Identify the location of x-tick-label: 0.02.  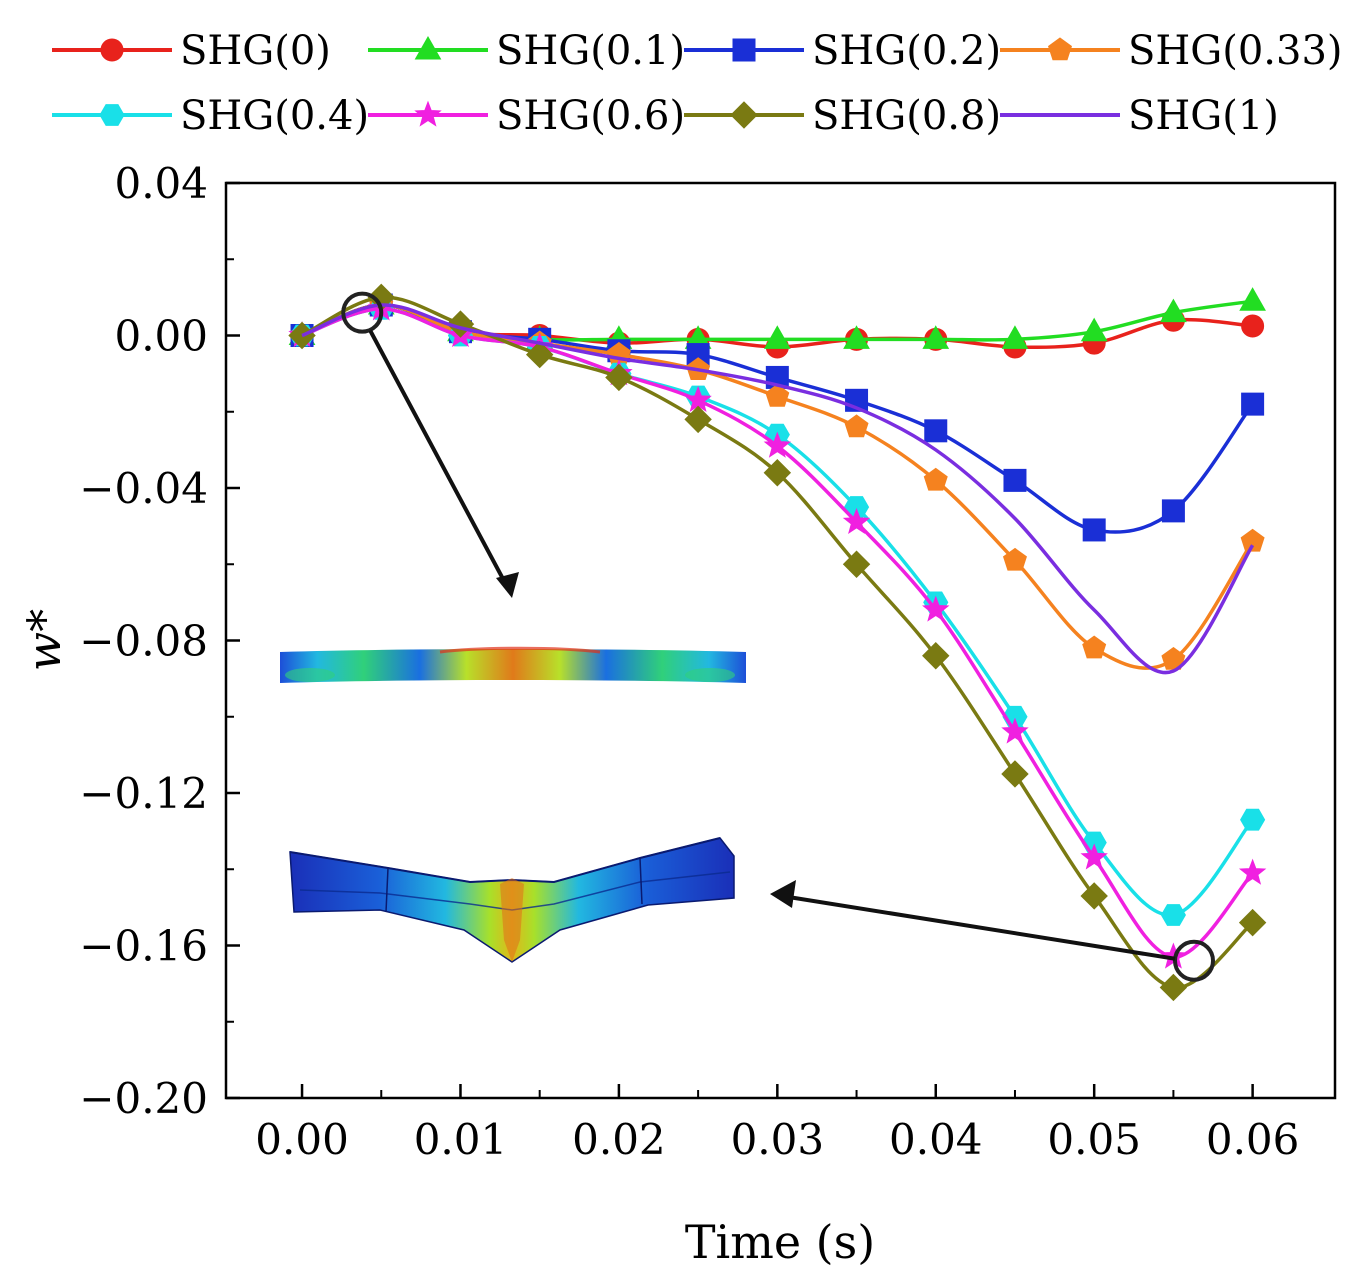
(619, 1139).